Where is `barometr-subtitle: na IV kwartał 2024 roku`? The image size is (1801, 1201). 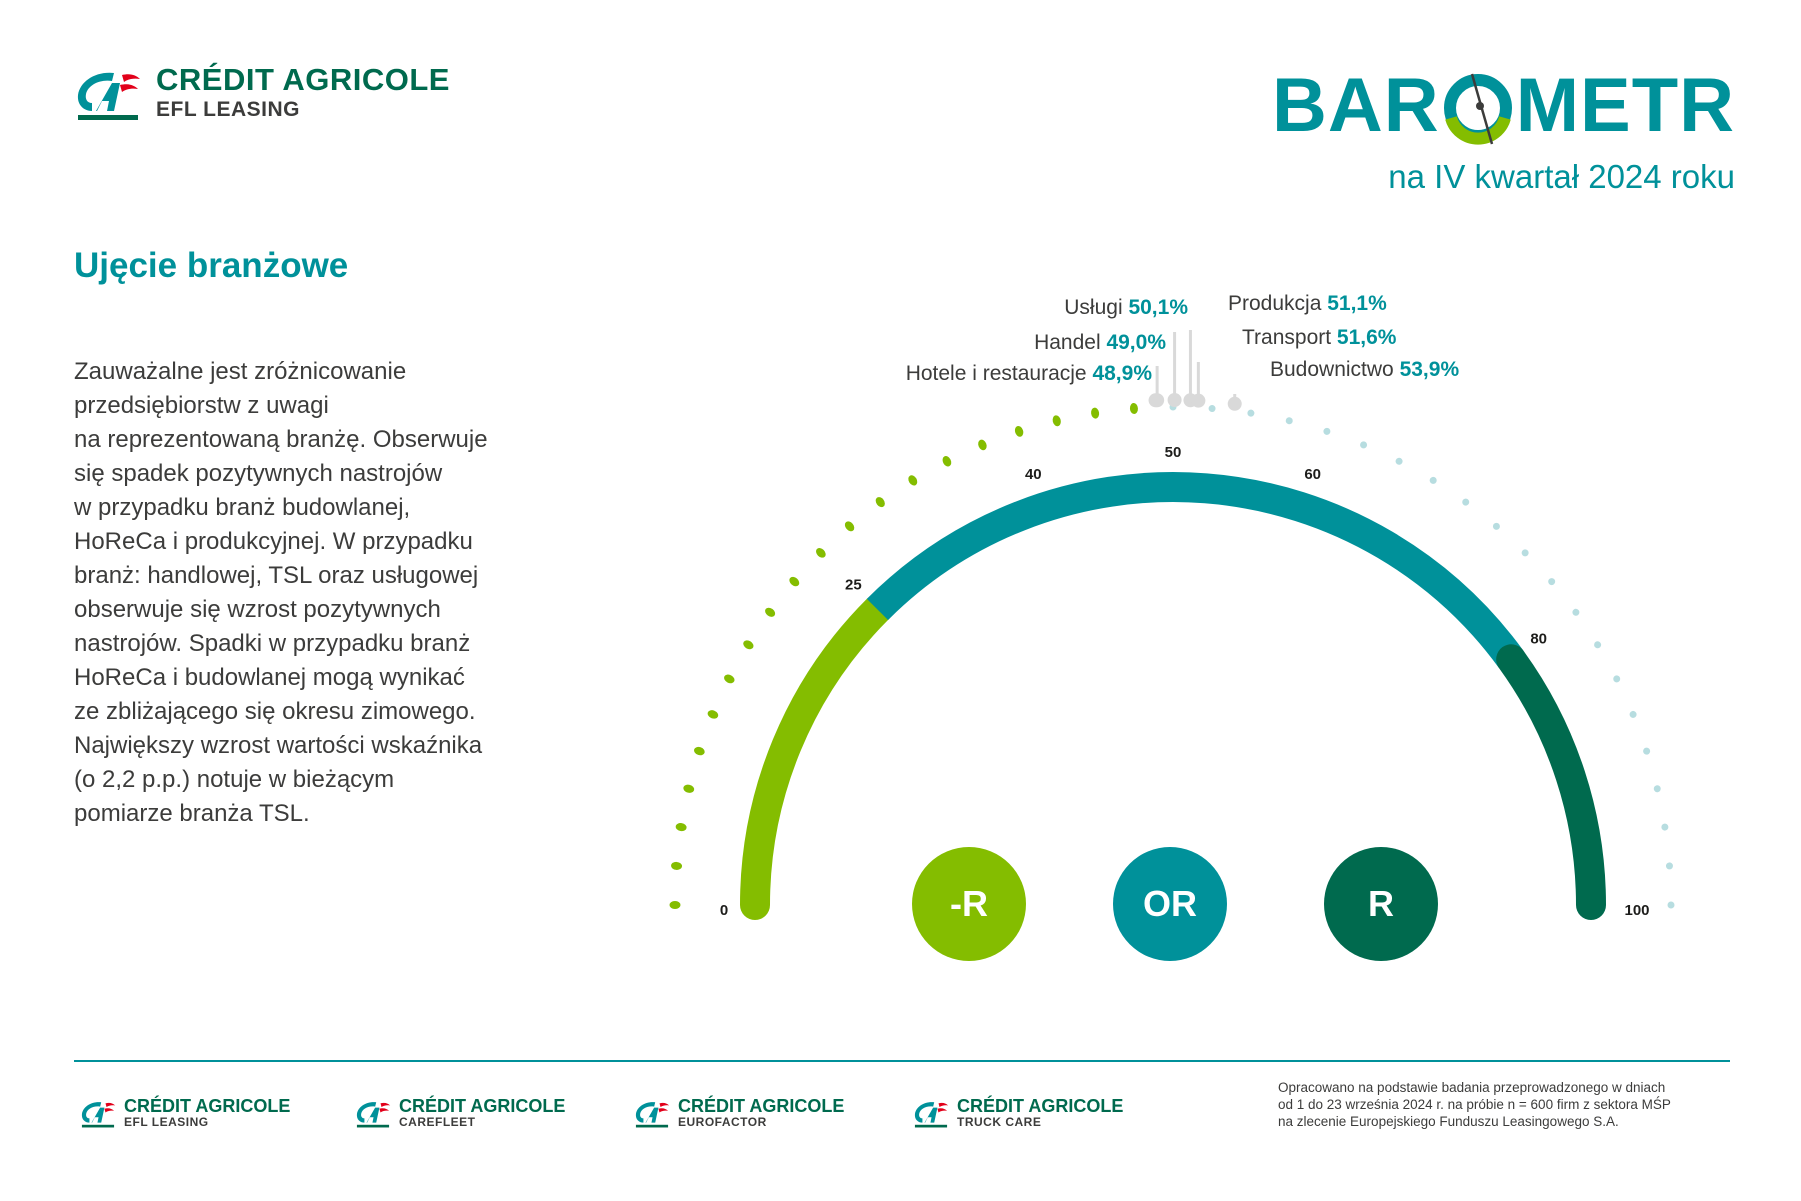 barometr-subtitle: na IV kwartał 2024 roku is located at coordinates (1561, 176).